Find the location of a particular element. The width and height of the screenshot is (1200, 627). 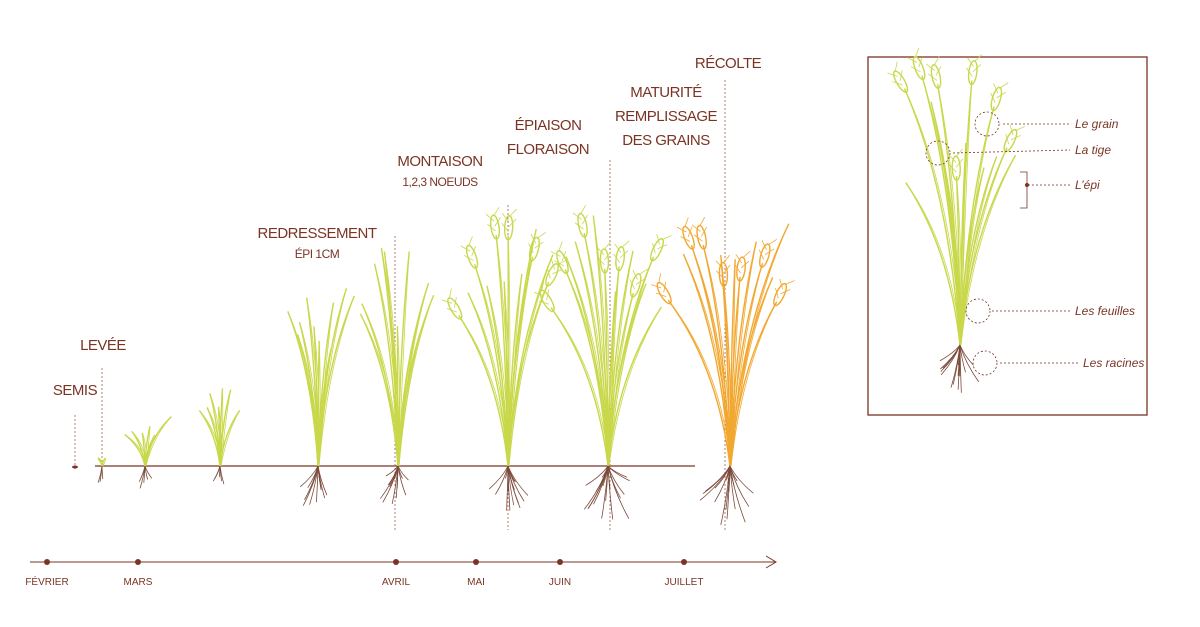

stage-sublabel: 1,2,3 NOEUDS is located at coordinates (440, 182).